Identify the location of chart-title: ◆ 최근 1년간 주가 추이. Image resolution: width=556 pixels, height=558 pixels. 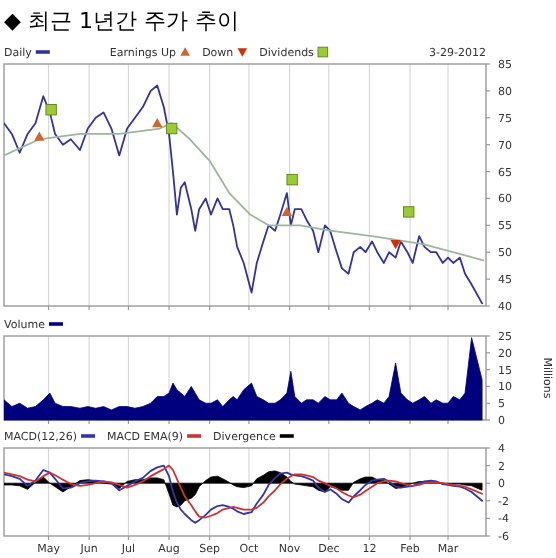
(121, 21).